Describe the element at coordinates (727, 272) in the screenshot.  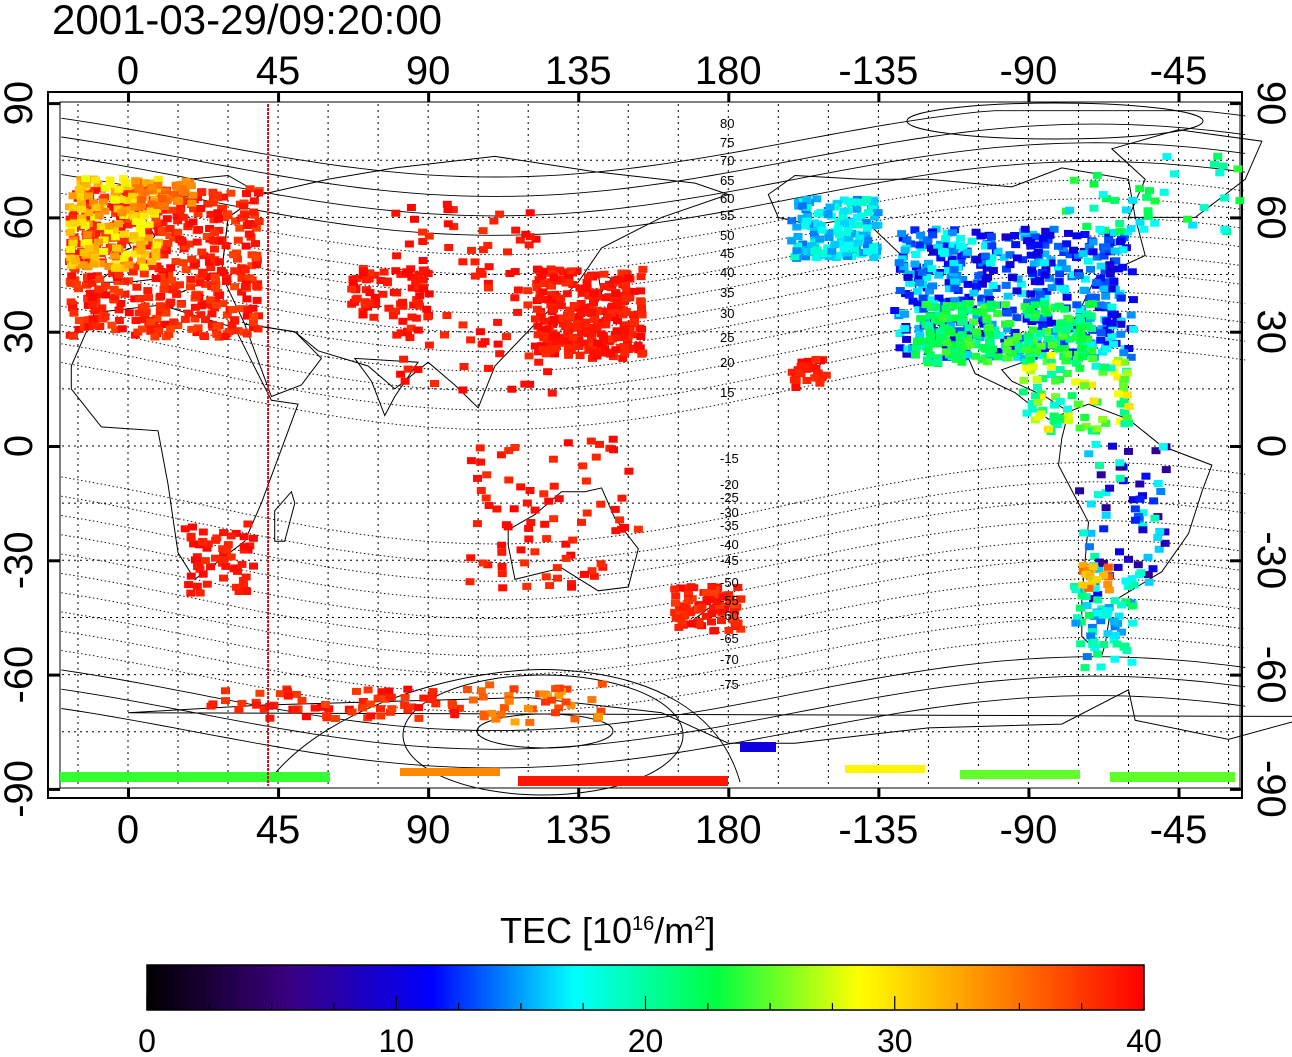
I see `contour-label: 40` at that location.